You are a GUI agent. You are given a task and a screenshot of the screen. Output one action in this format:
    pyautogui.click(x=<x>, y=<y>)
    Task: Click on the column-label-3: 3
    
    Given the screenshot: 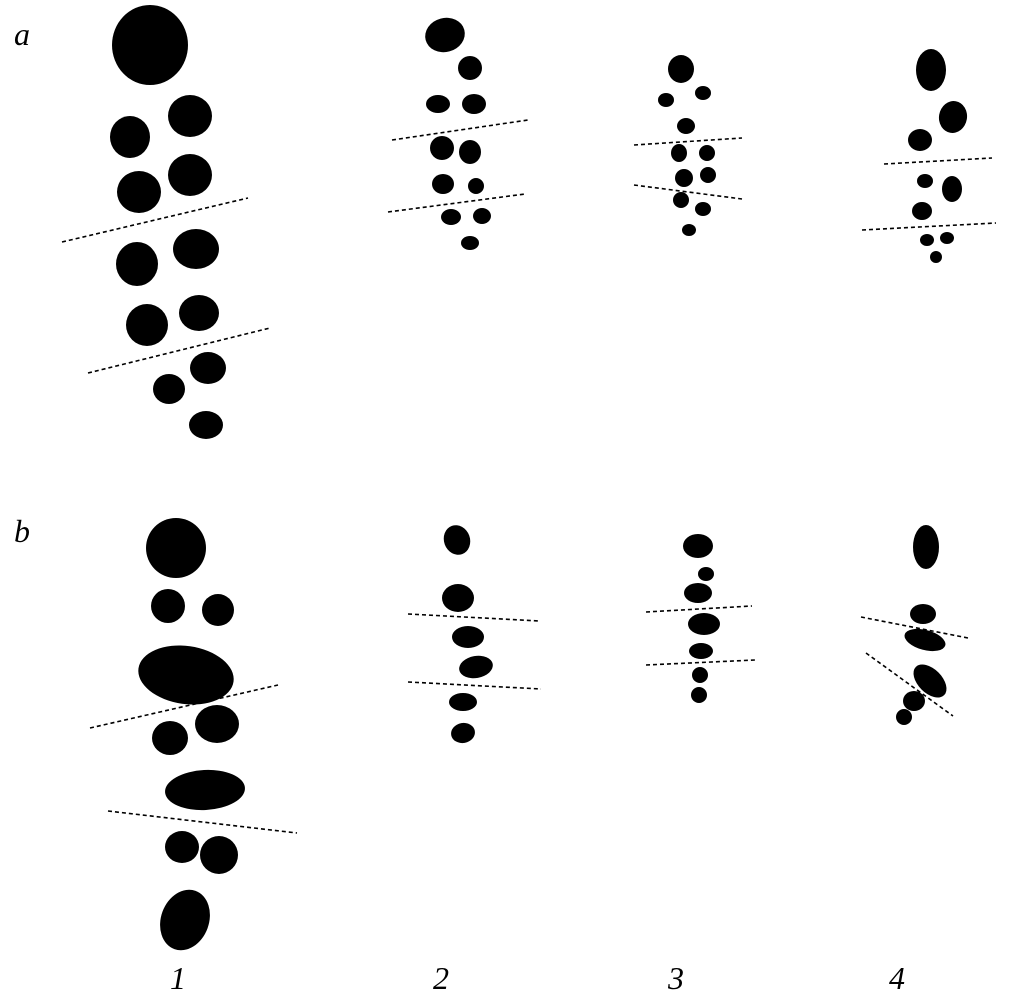 What is the action you would take?
    pyautogui.click(x=676, y=978)
    